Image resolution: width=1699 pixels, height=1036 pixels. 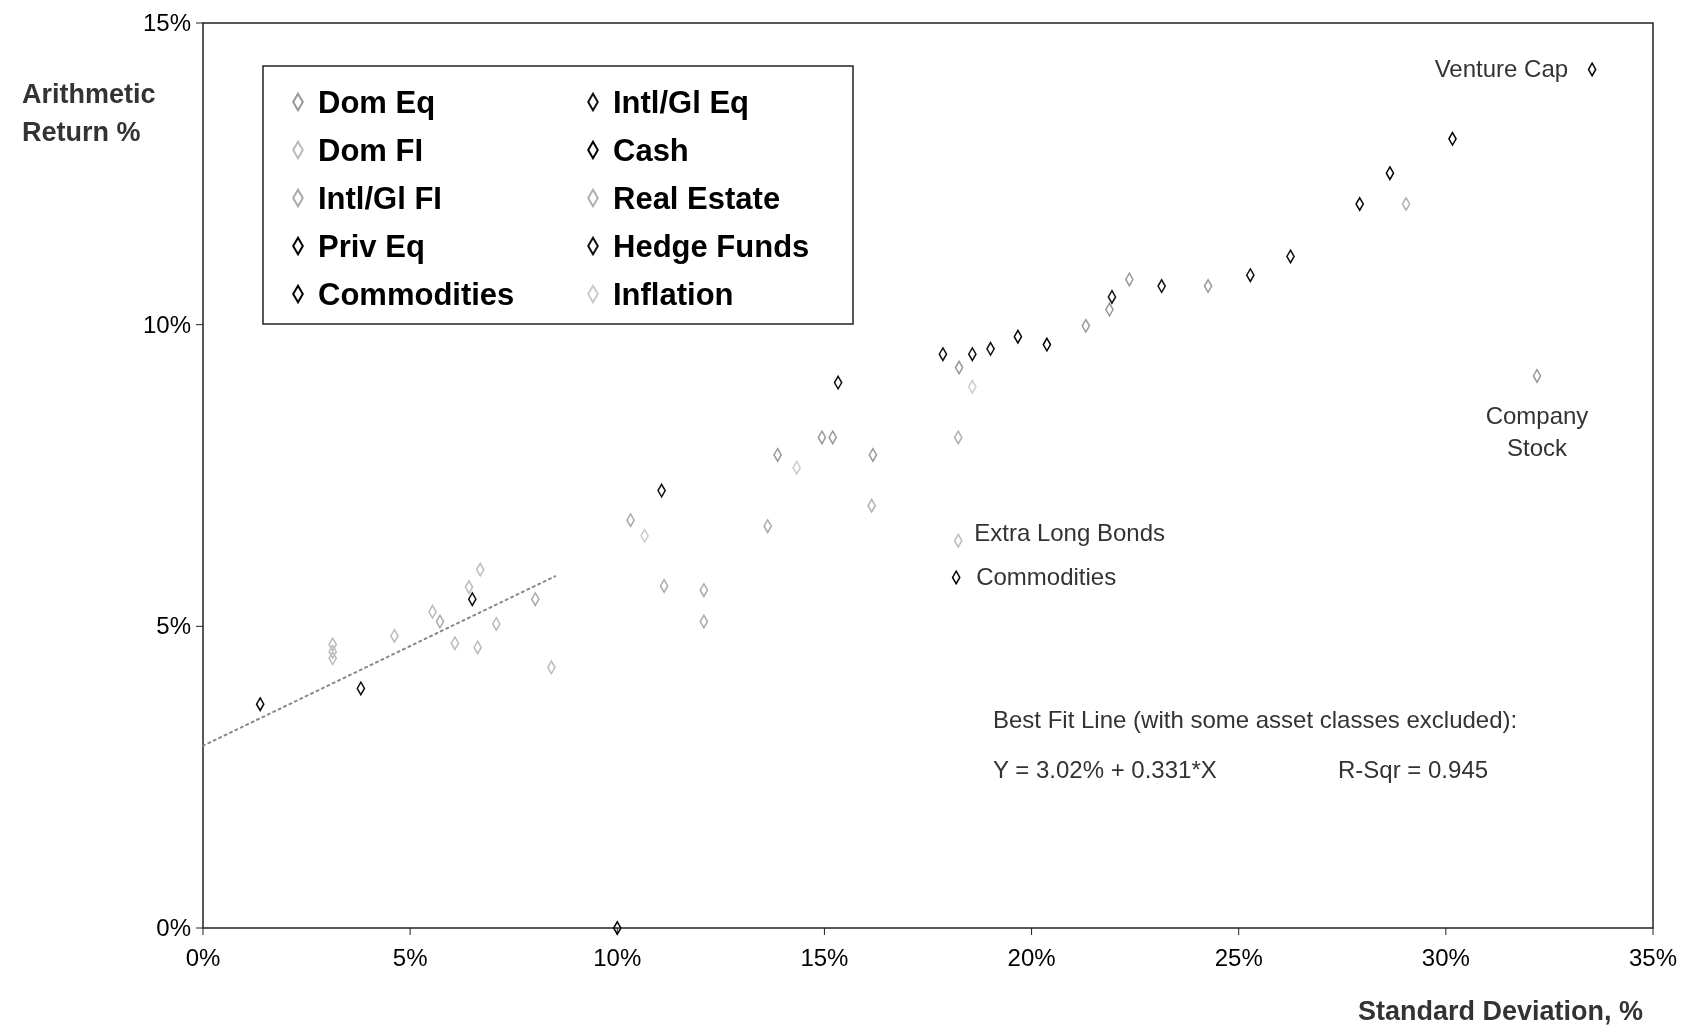 I want to click on legend-label: Inflation, so click(x=673, y=294).